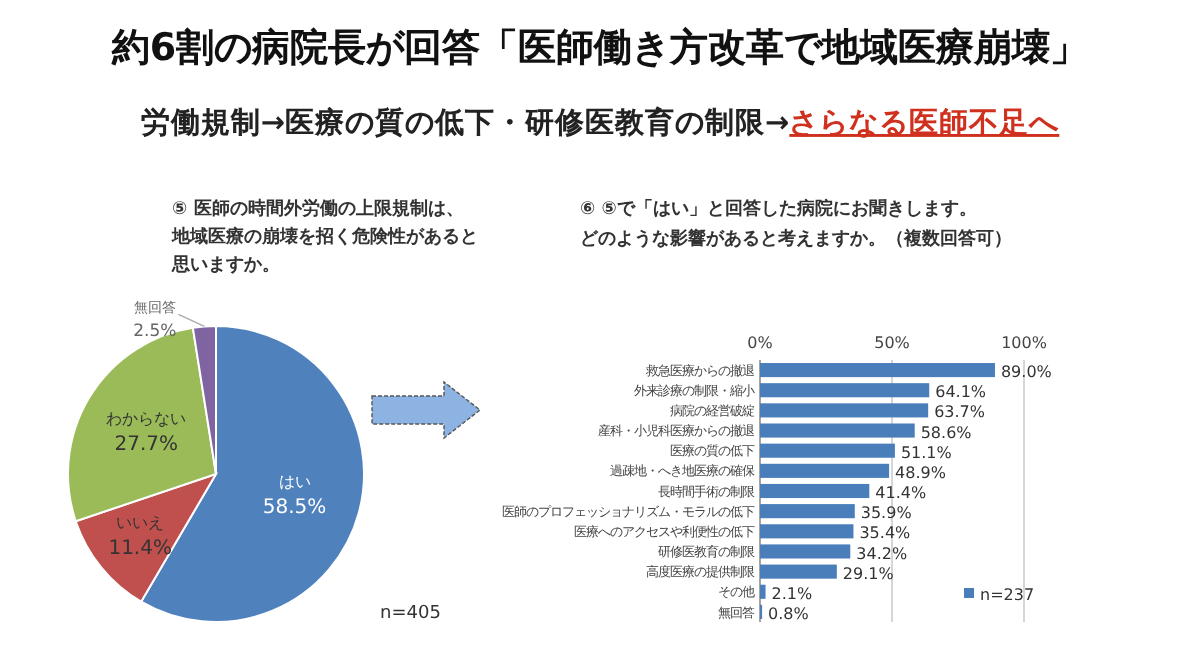 This screenshot has height=660, width=1200. What do you see at coordinates (1007, 595) in the screenshot?
I see `legend-label: n=237` at bounding box center [1007, 595].